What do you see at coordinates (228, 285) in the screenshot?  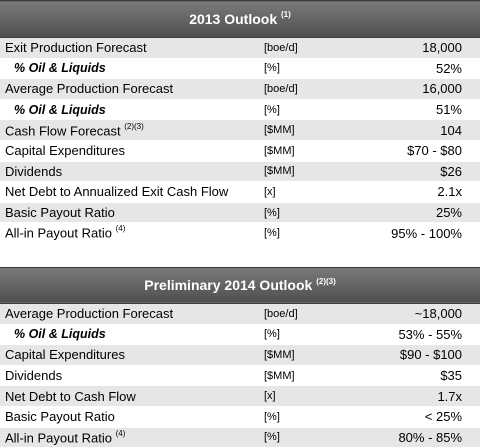 I see `outlook-2014-title: Preliminary 2014 Outlook` at bounding box center [228, 285].